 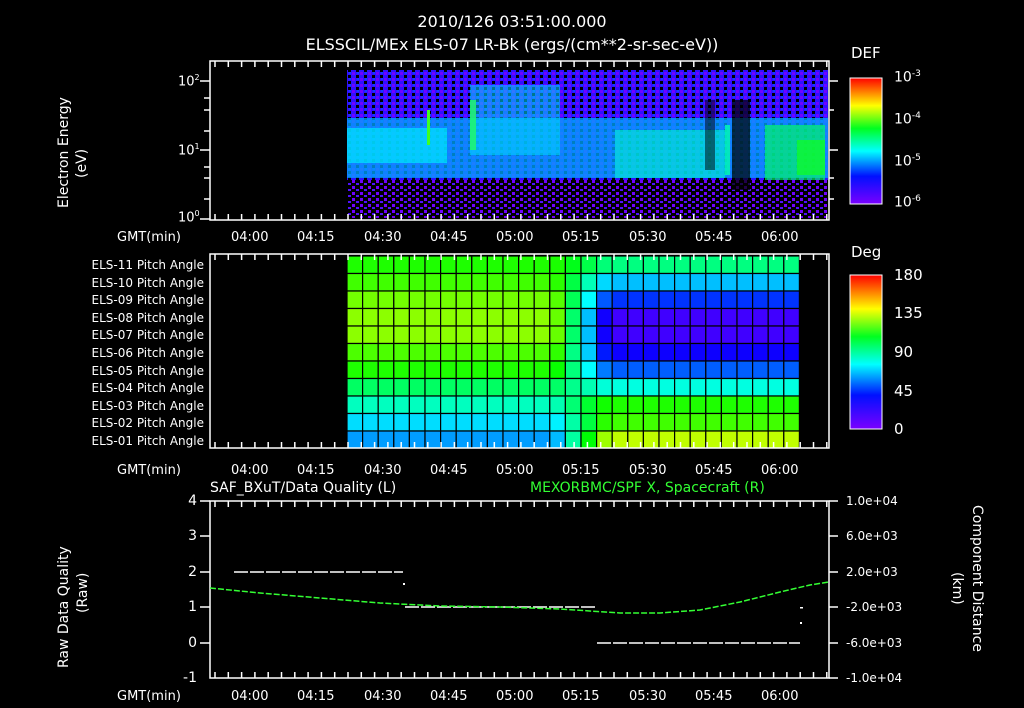 I want to click on deg-tick: 0, so click(x=899, y=429).